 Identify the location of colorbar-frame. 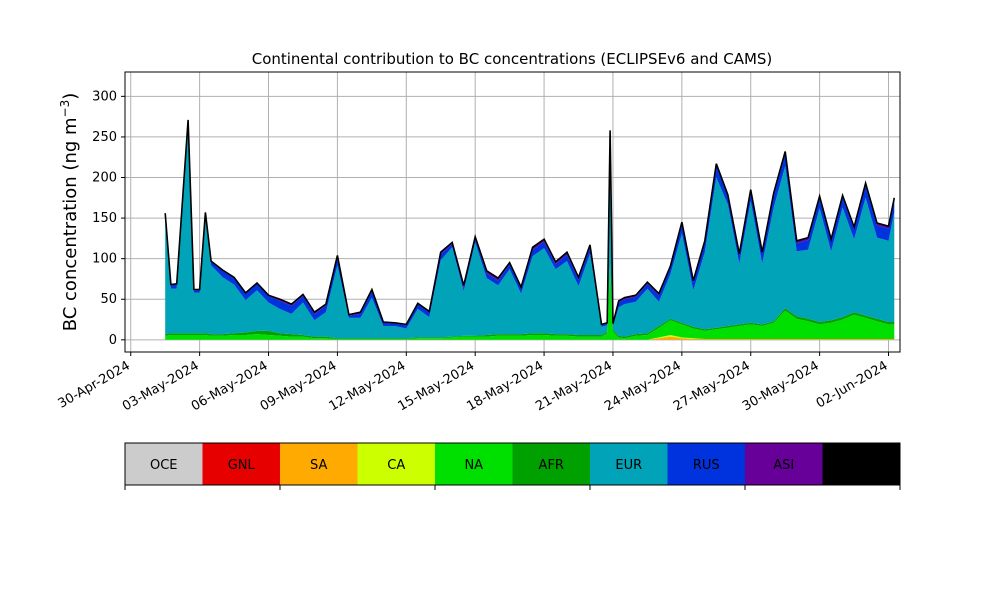
(512, 464).